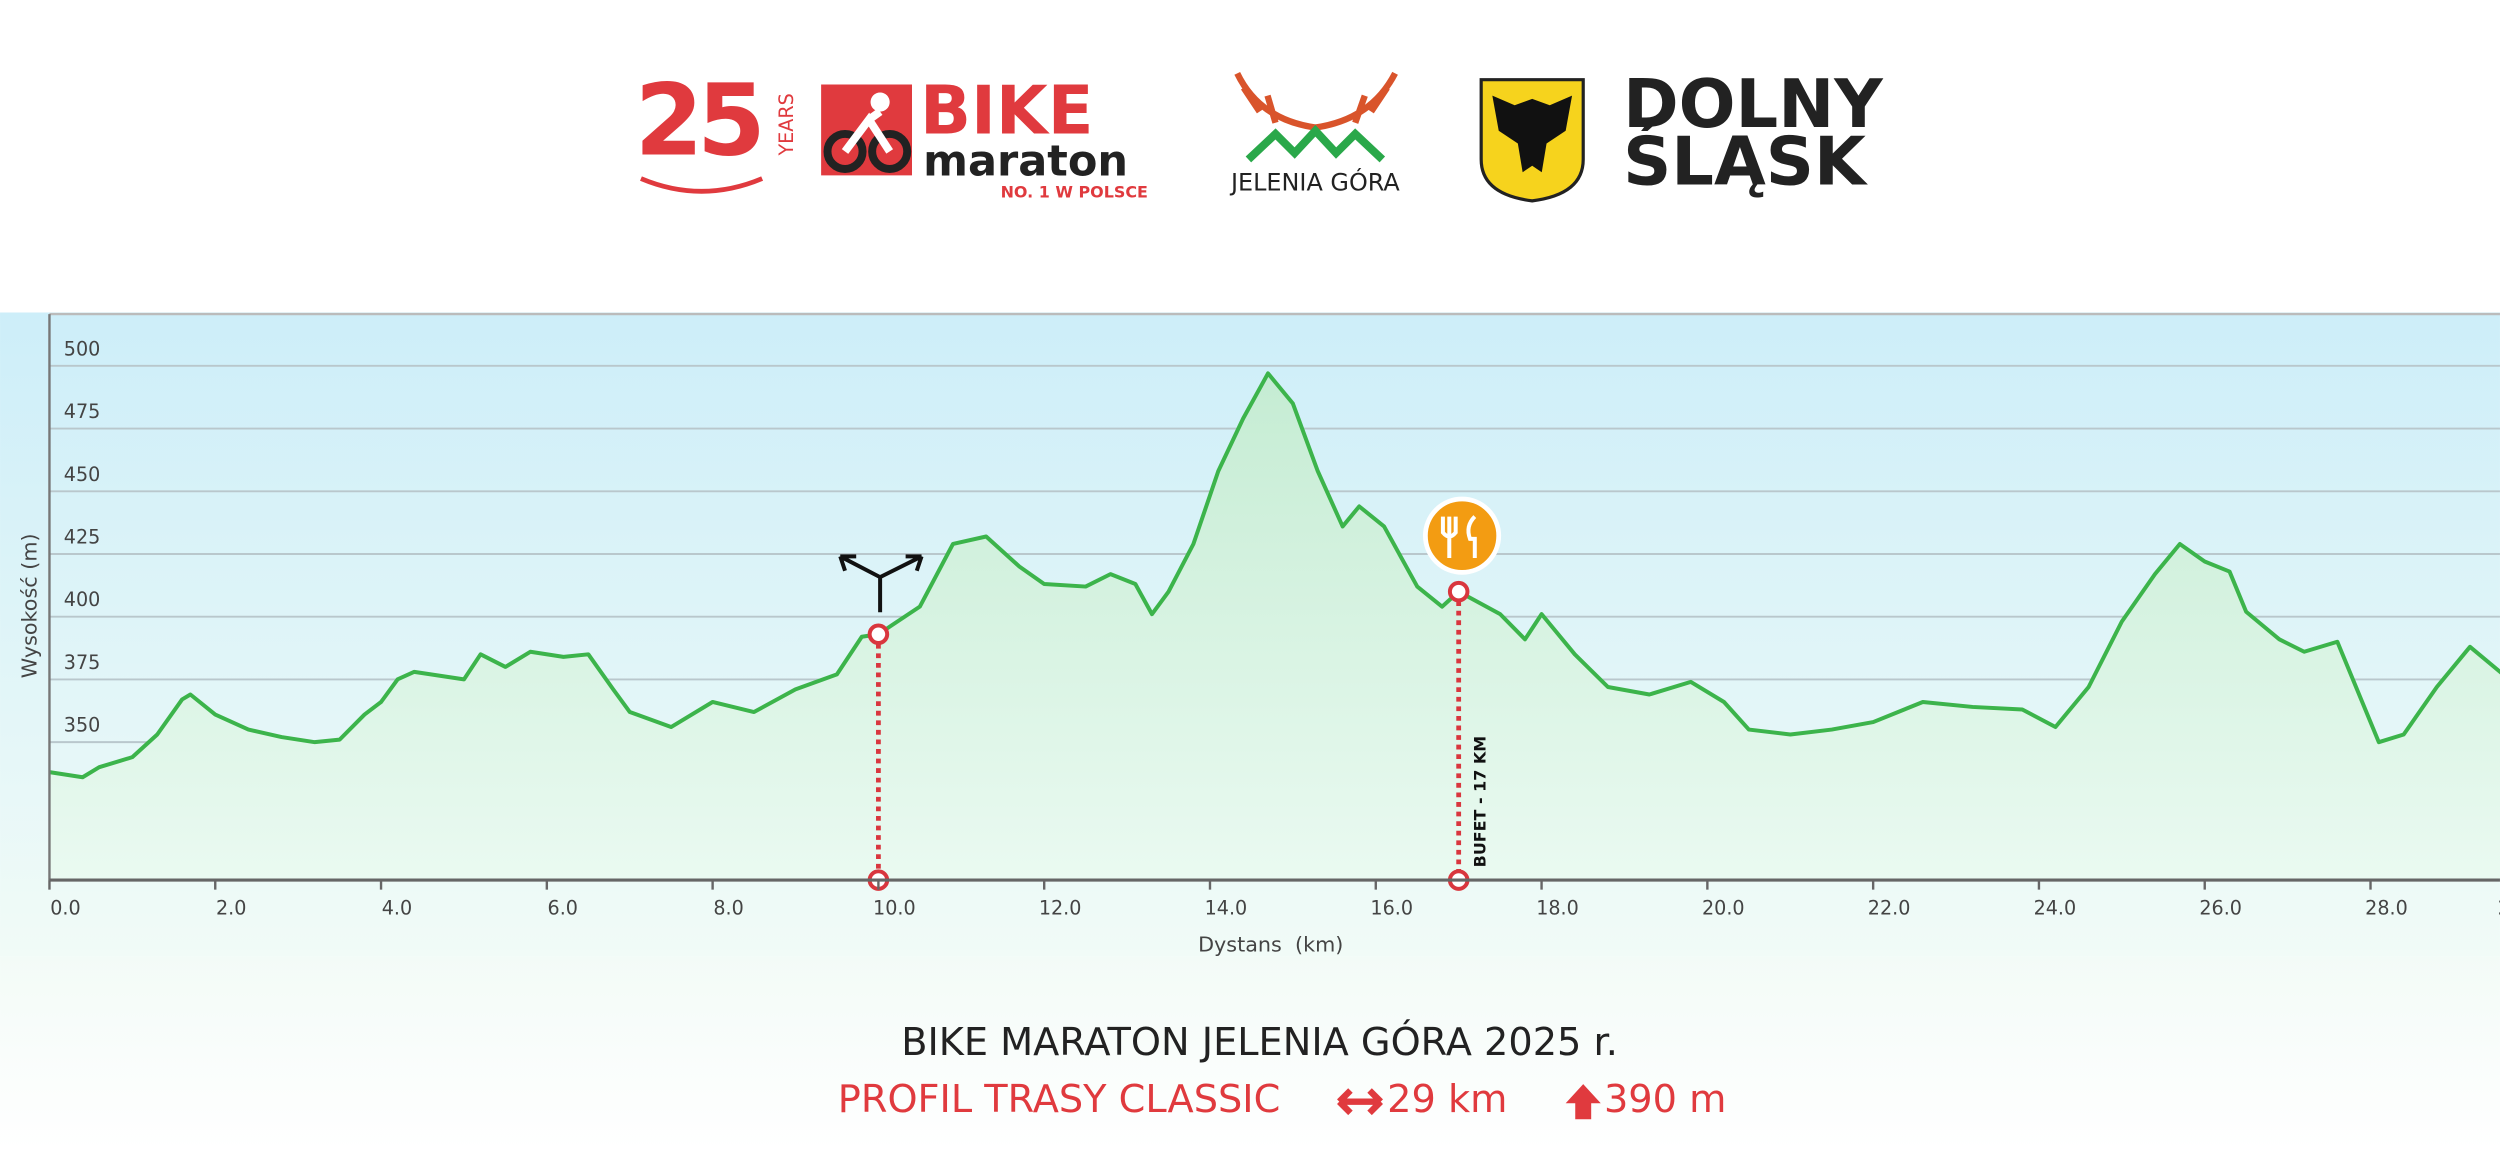  I want to click on x-tick-label: 22.0, so click(1889, 907).